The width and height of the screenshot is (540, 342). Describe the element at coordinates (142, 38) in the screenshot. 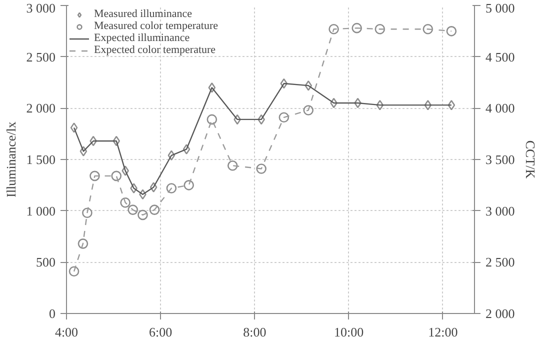

I see `legend-label: Expected illuminance` at that location.